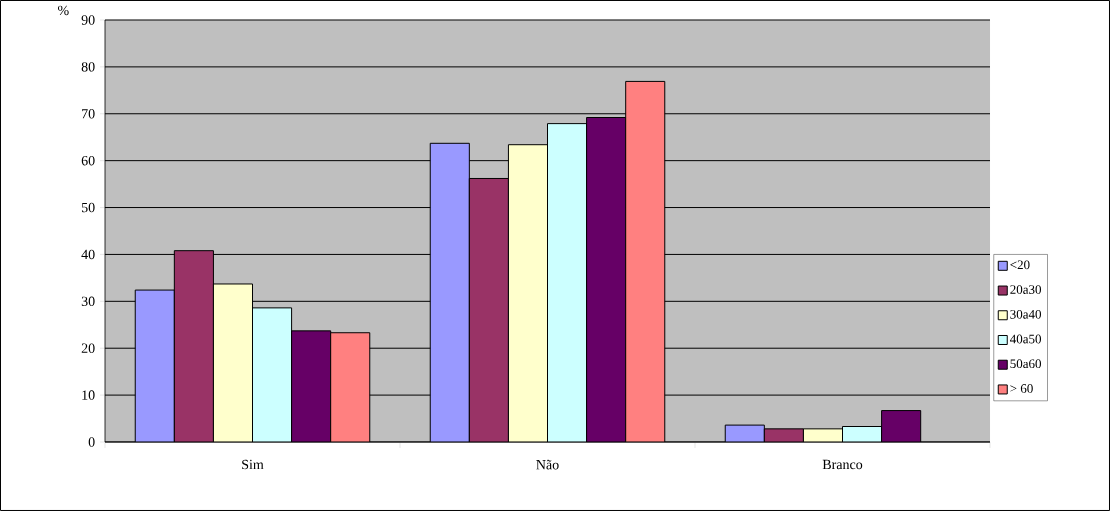 This screenshot has height=511, width=1110. What do you see at coordinates (88, 160) in the screenshot?
I see `y-tick-label: 60` at bounding box center [88, 160].